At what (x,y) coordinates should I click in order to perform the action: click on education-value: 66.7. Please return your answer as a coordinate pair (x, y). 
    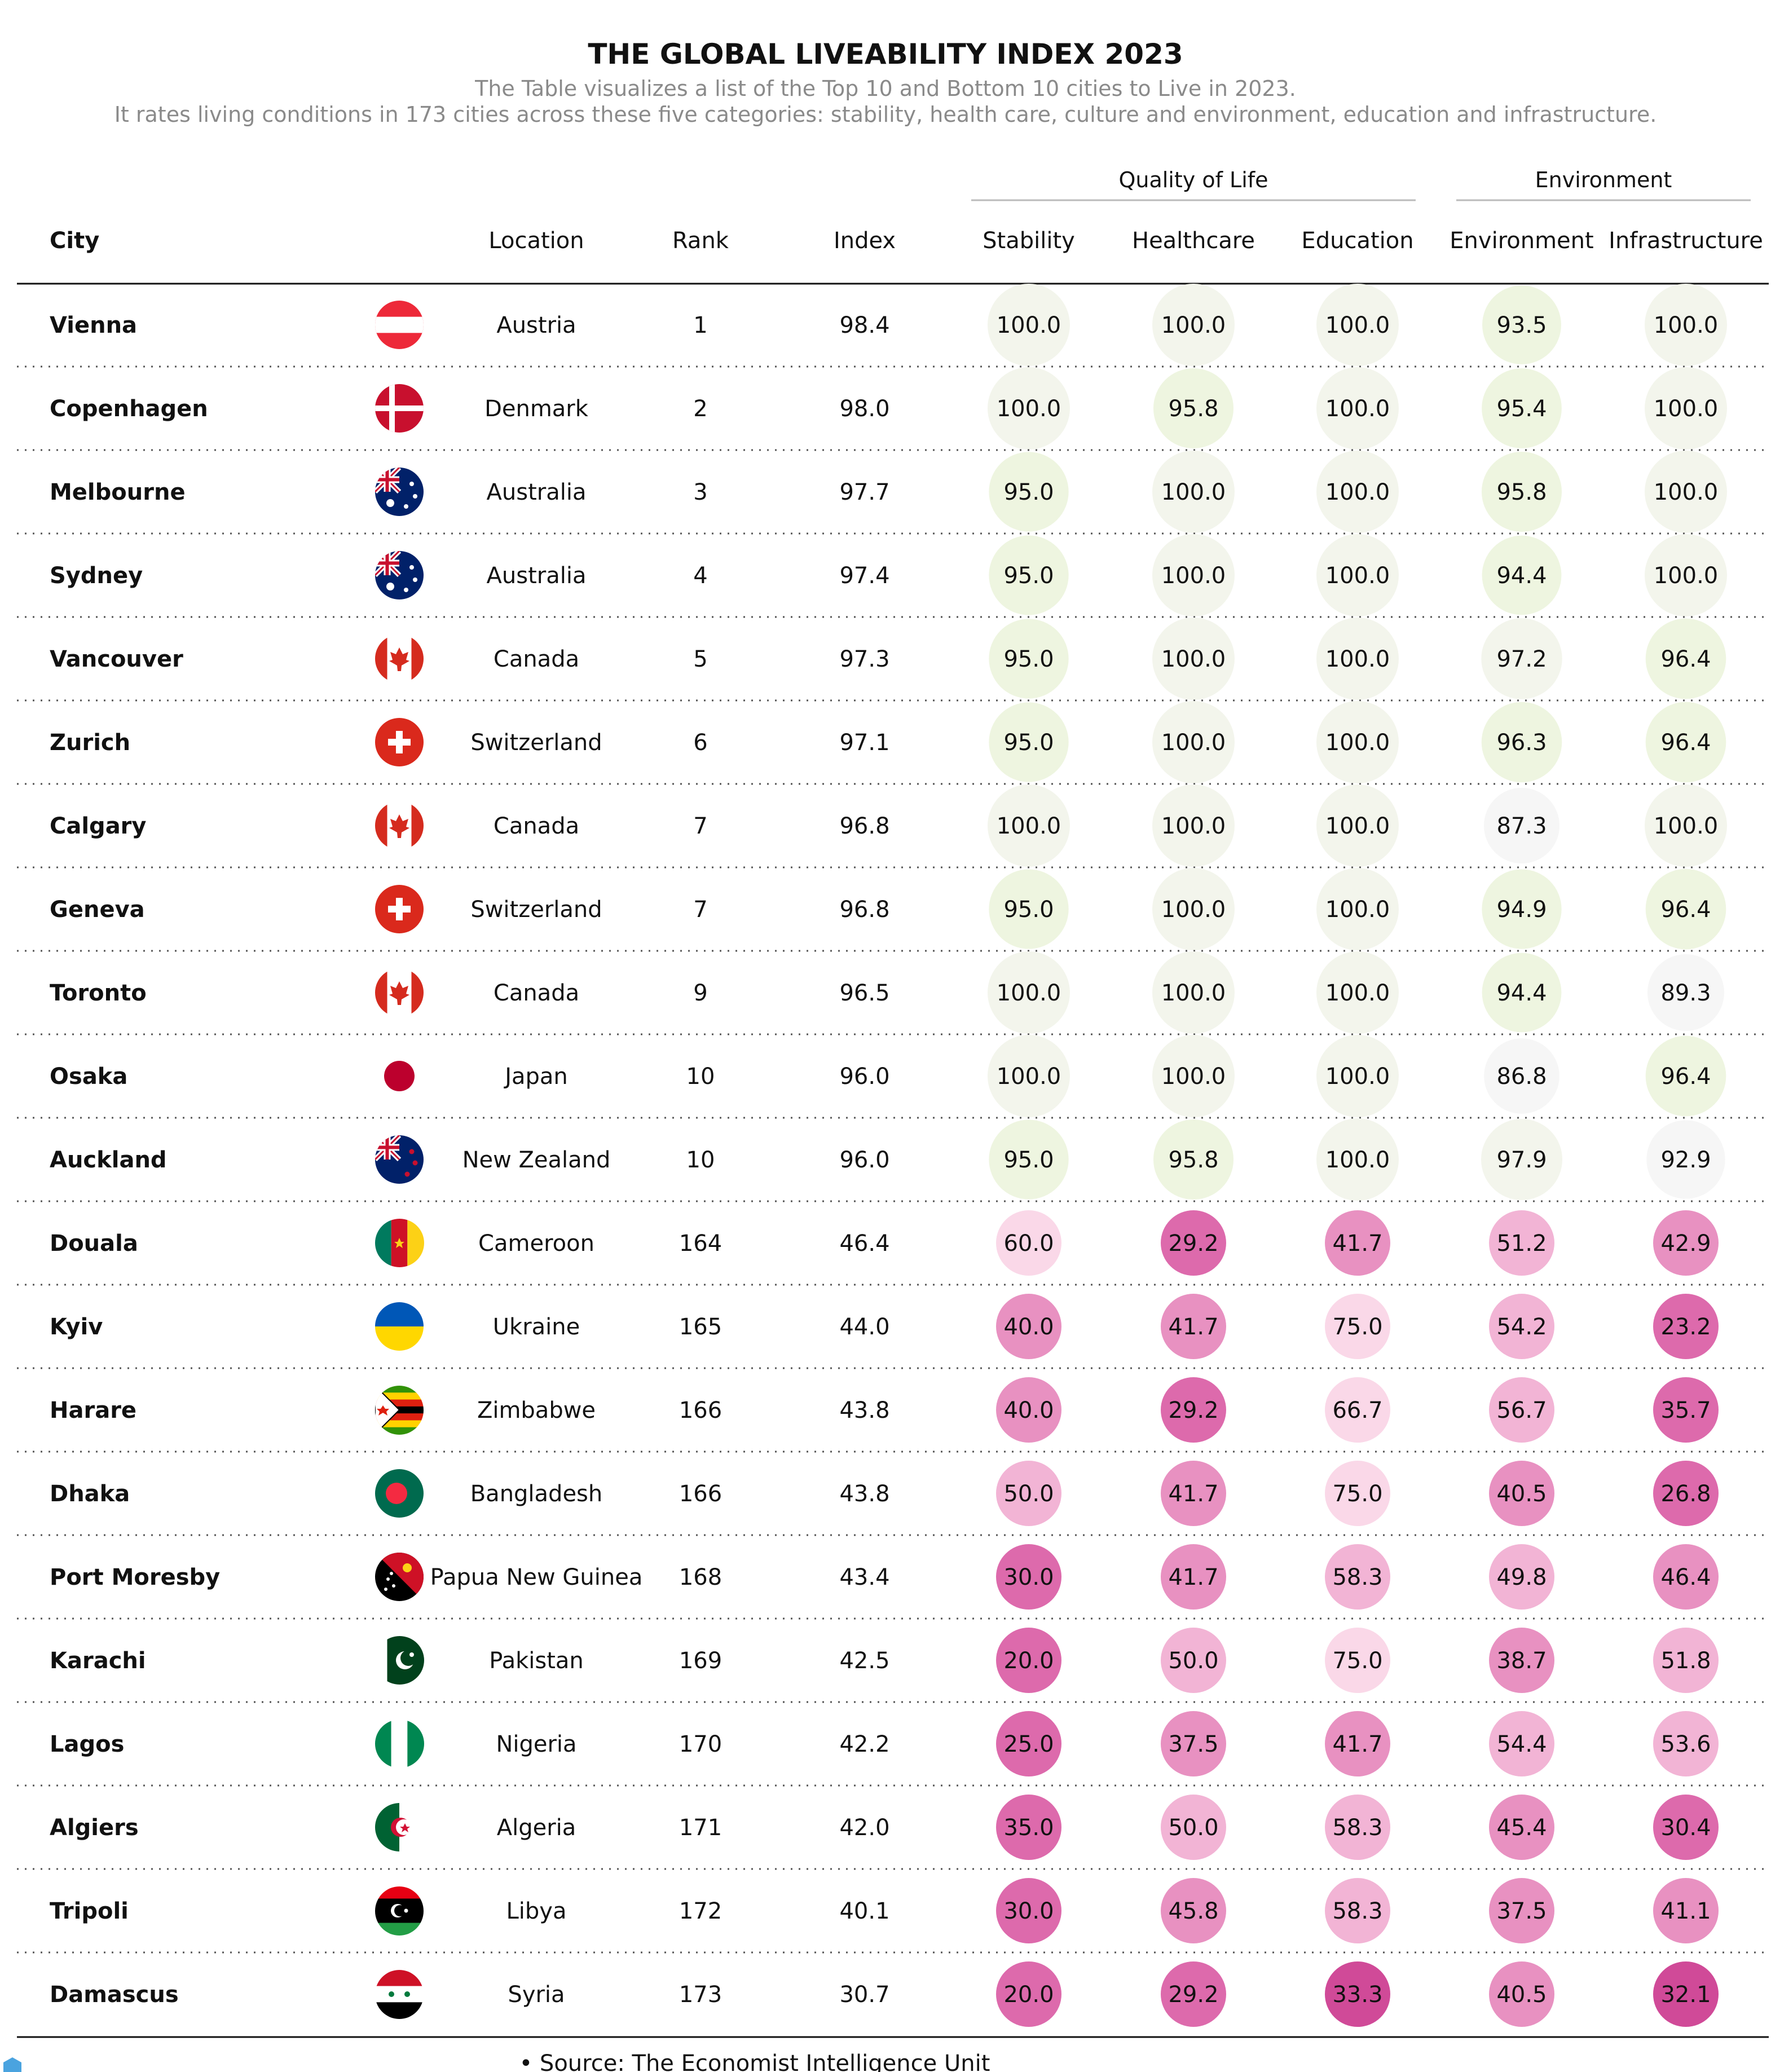
    Looking at the image, I should click on (1357, 1410).